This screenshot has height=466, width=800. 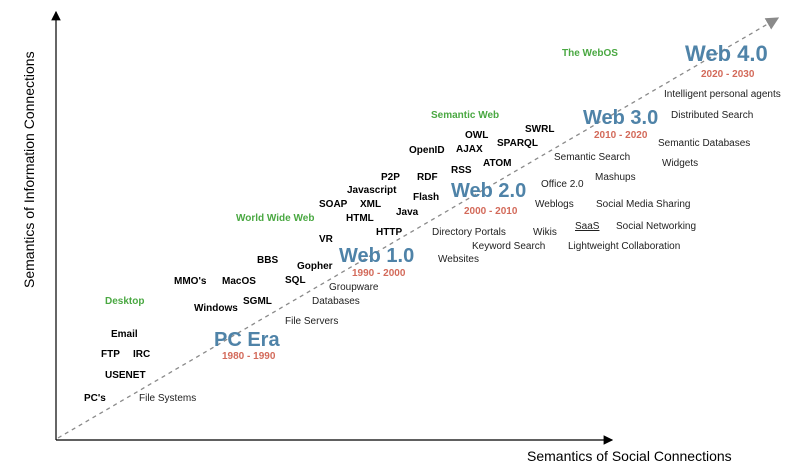 I want to click on tech-sparql: SPARQL, so click(x=517, y=143).